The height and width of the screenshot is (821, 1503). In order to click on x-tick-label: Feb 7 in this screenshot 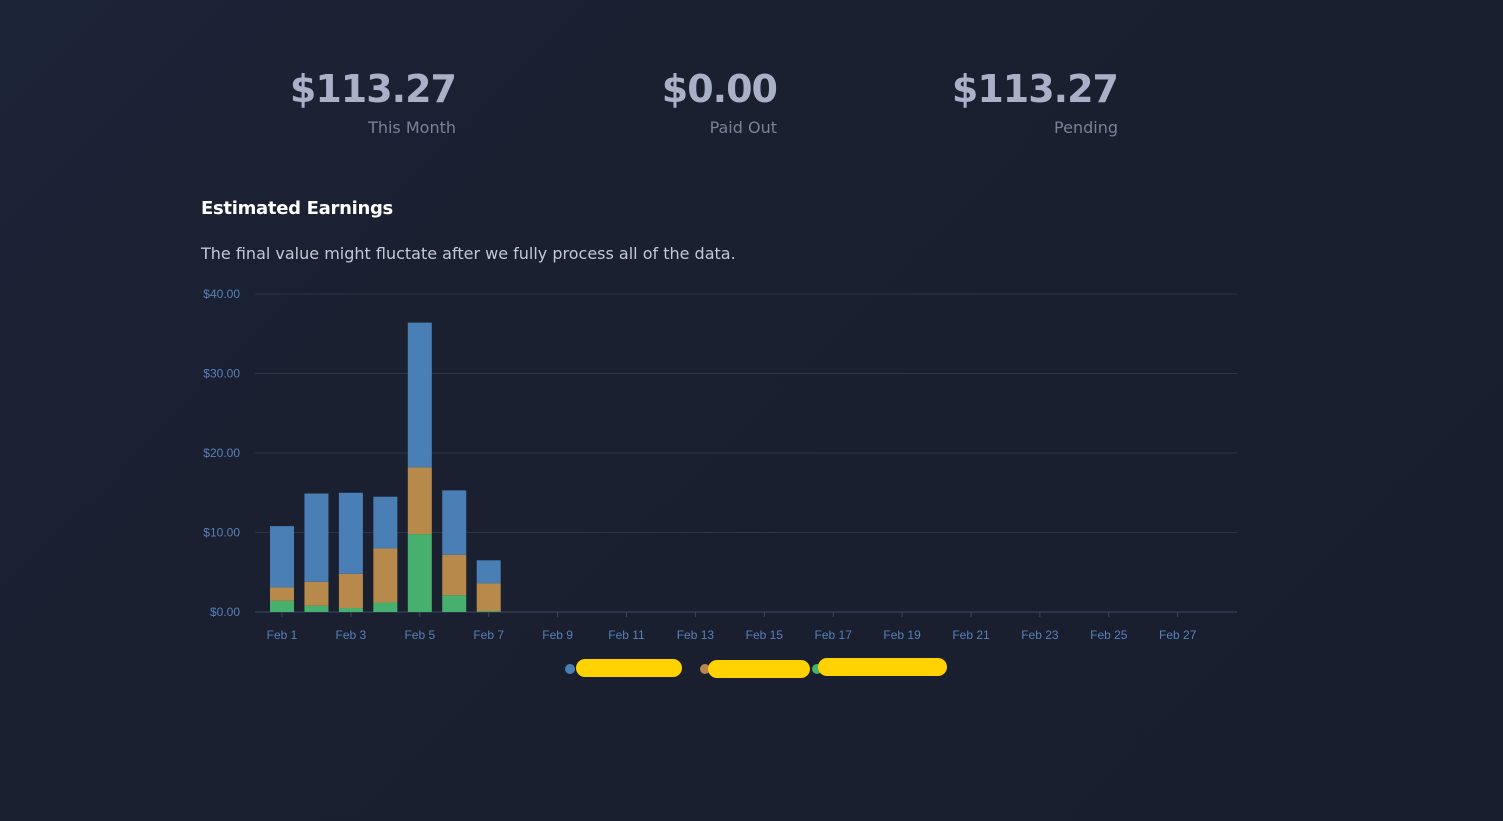, I will do `click(488, 635)`.